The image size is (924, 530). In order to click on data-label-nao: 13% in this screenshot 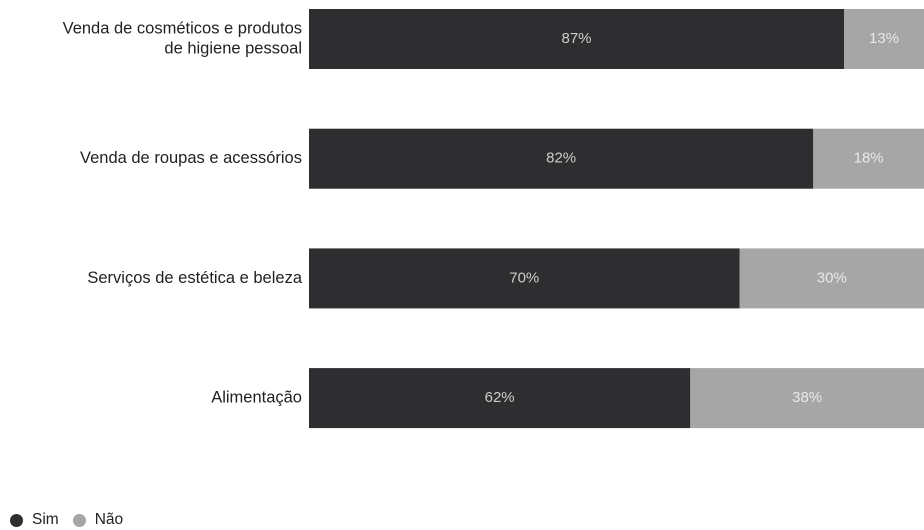, I will do `click(884, 38)`.